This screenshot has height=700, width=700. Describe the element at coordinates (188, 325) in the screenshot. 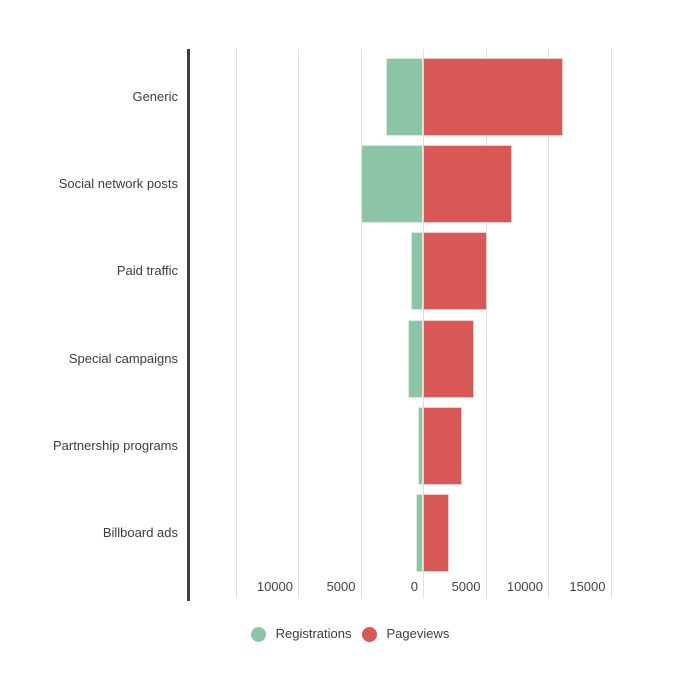

I see `y-axis-line` at that location.